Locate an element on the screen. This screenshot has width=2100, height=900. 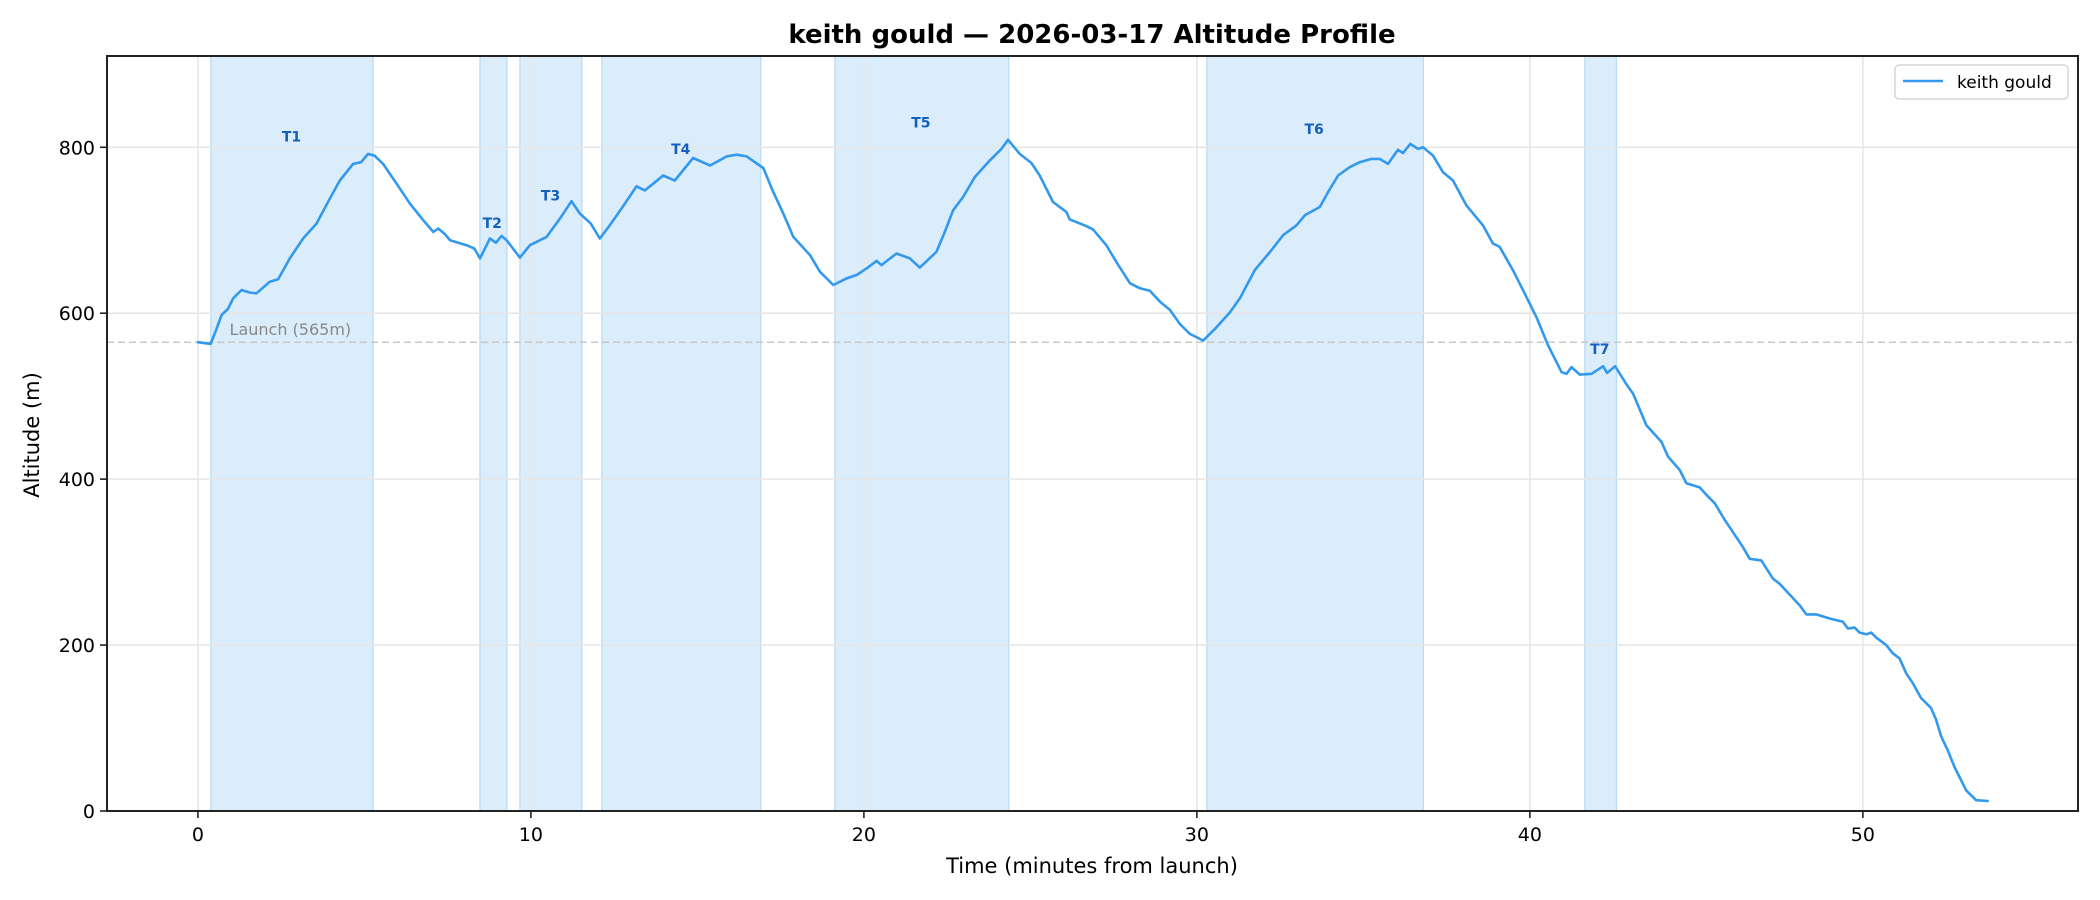
y-axis-ticks: 0 200 400 600 800 is located at coordinates (83, 480).